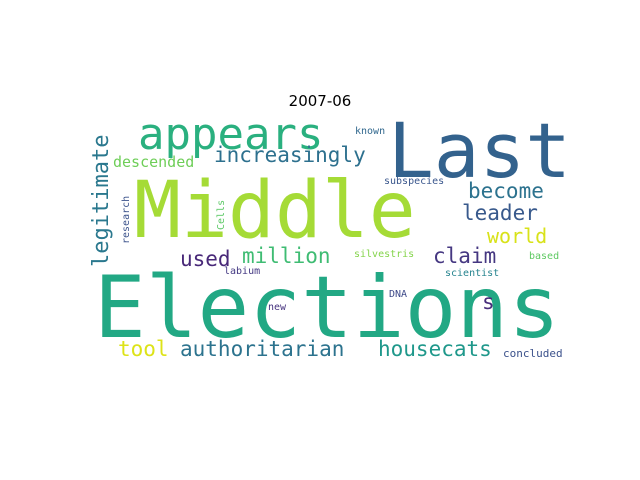 The width and height of the screenshot is (640, 480). I want to click on word-become: become, so click(506, 191).